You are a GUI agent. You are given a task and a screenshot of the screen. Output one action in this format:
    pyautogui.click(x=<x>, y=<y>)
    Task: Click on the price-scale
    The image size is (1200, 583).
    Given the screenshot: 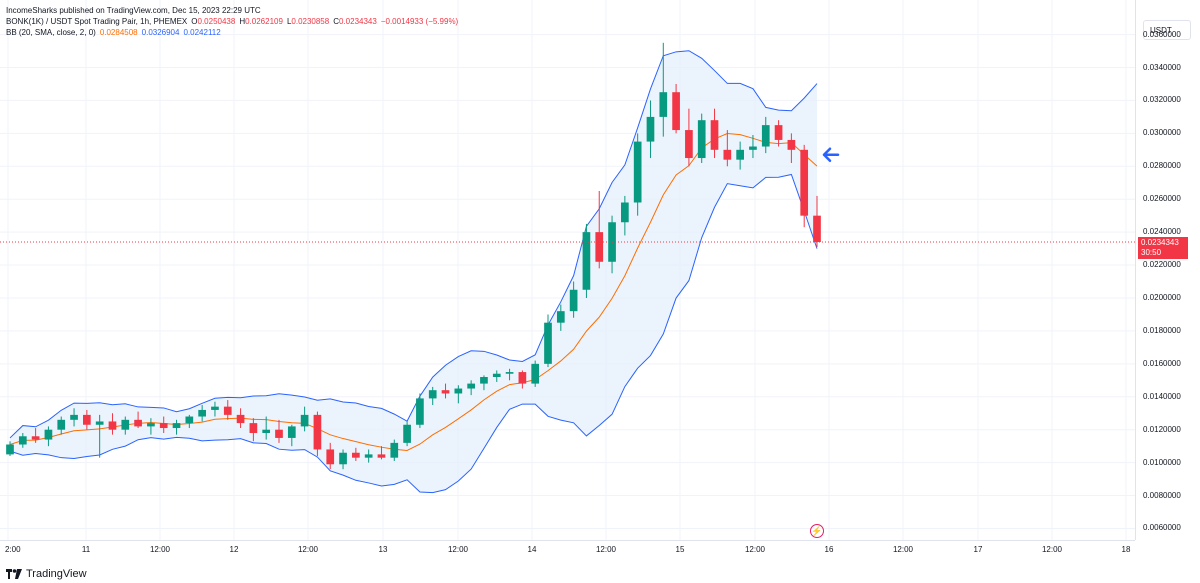 What is the action you would take?
    pyautogui.click(x=1167, y=270)
    